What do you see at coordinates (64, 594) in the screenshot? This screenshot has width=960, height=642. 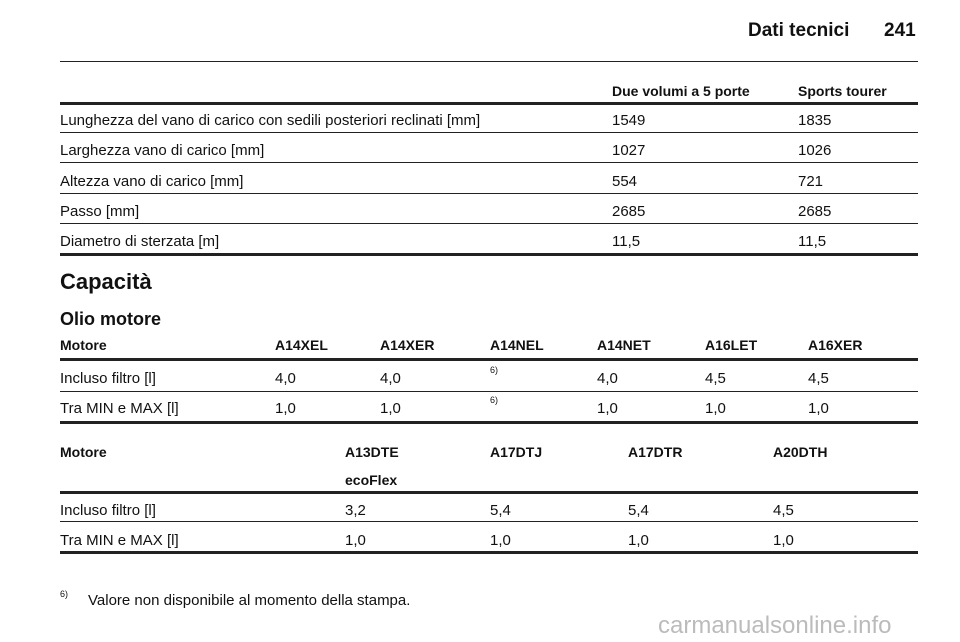 I see `footnote-mark: 6)` at bounding box center [64, 594].